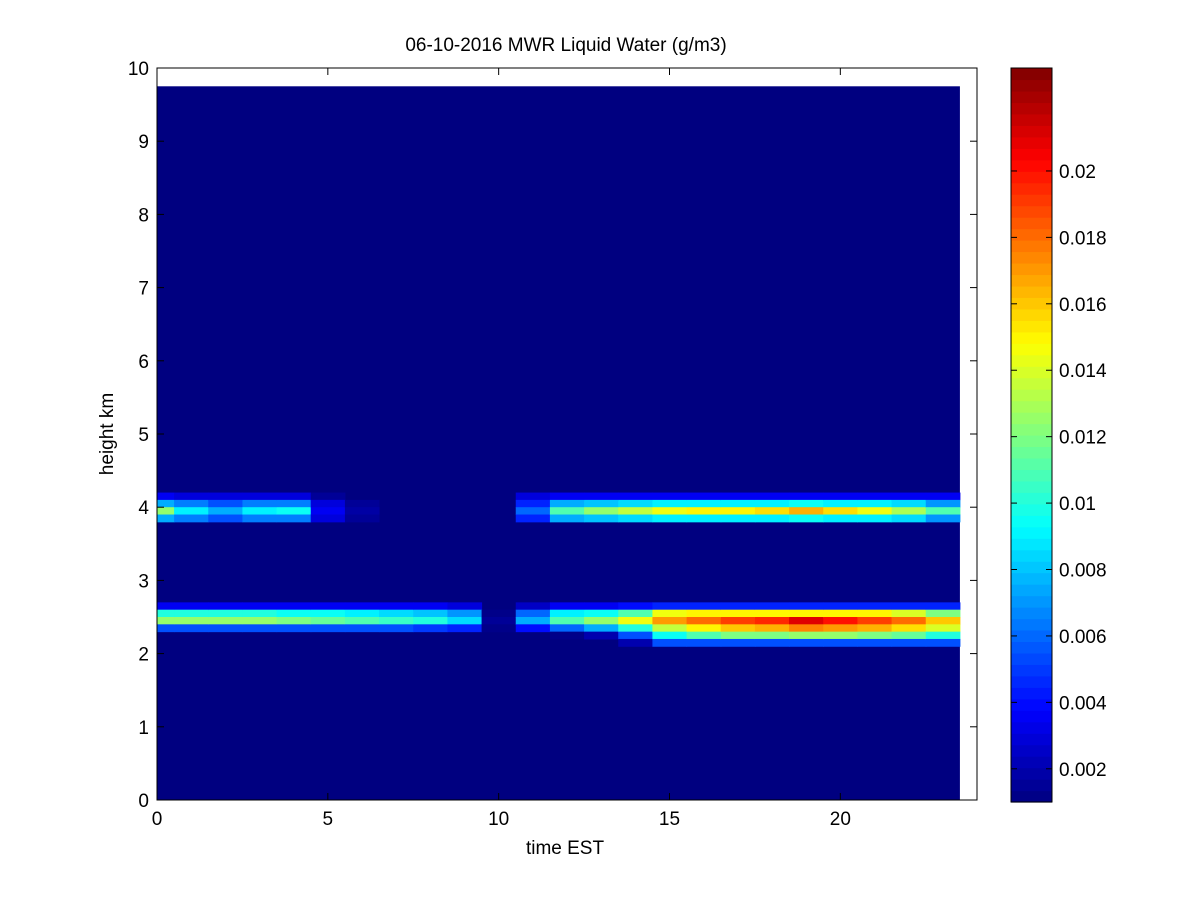  What do you see at coordinates (1083, 371) in the screenshot?
I see `colorbar-tick-label: 0.014` at bounding box center [1083, 371].